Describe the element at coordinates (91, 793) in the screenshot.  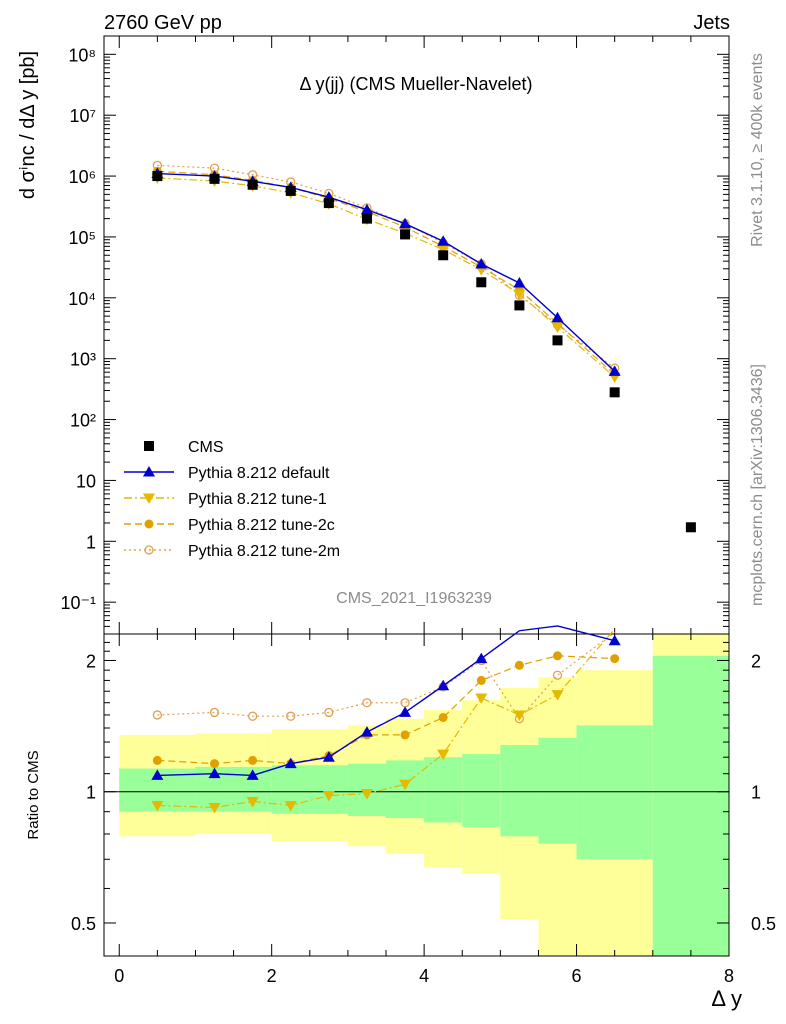
I see `ratio-y-tick-label: 1` at that location.